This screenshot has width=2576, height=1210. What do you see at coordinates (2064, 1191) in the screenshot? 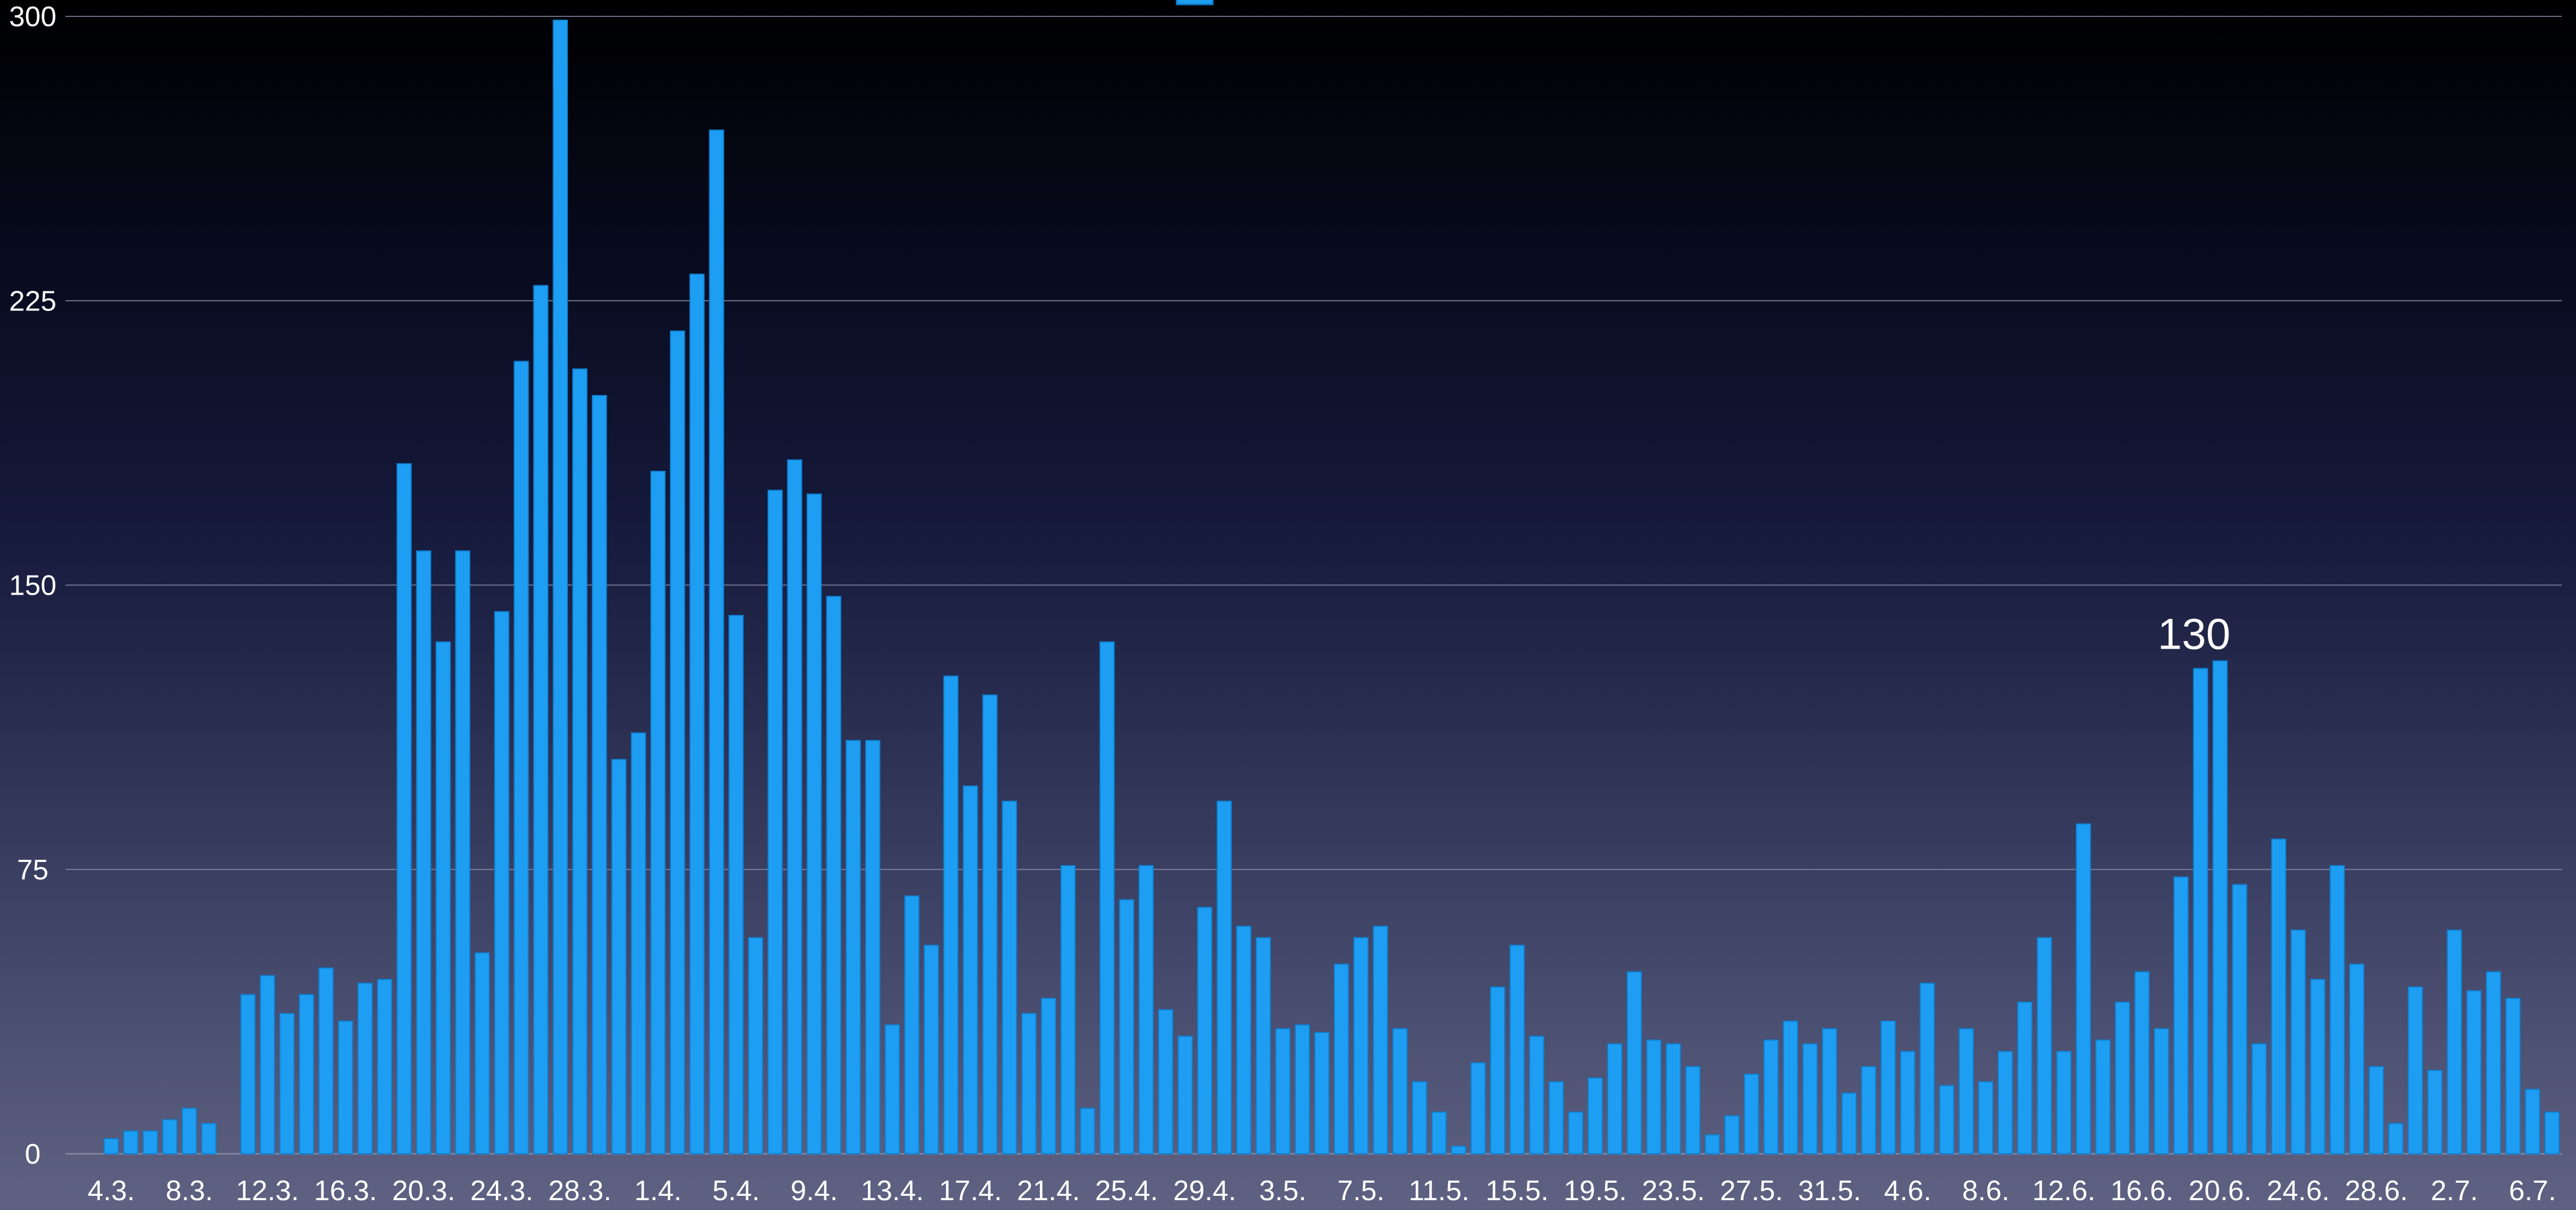
I see `x-tick-label: 12.6.` at bounding box center [2064, 1191].